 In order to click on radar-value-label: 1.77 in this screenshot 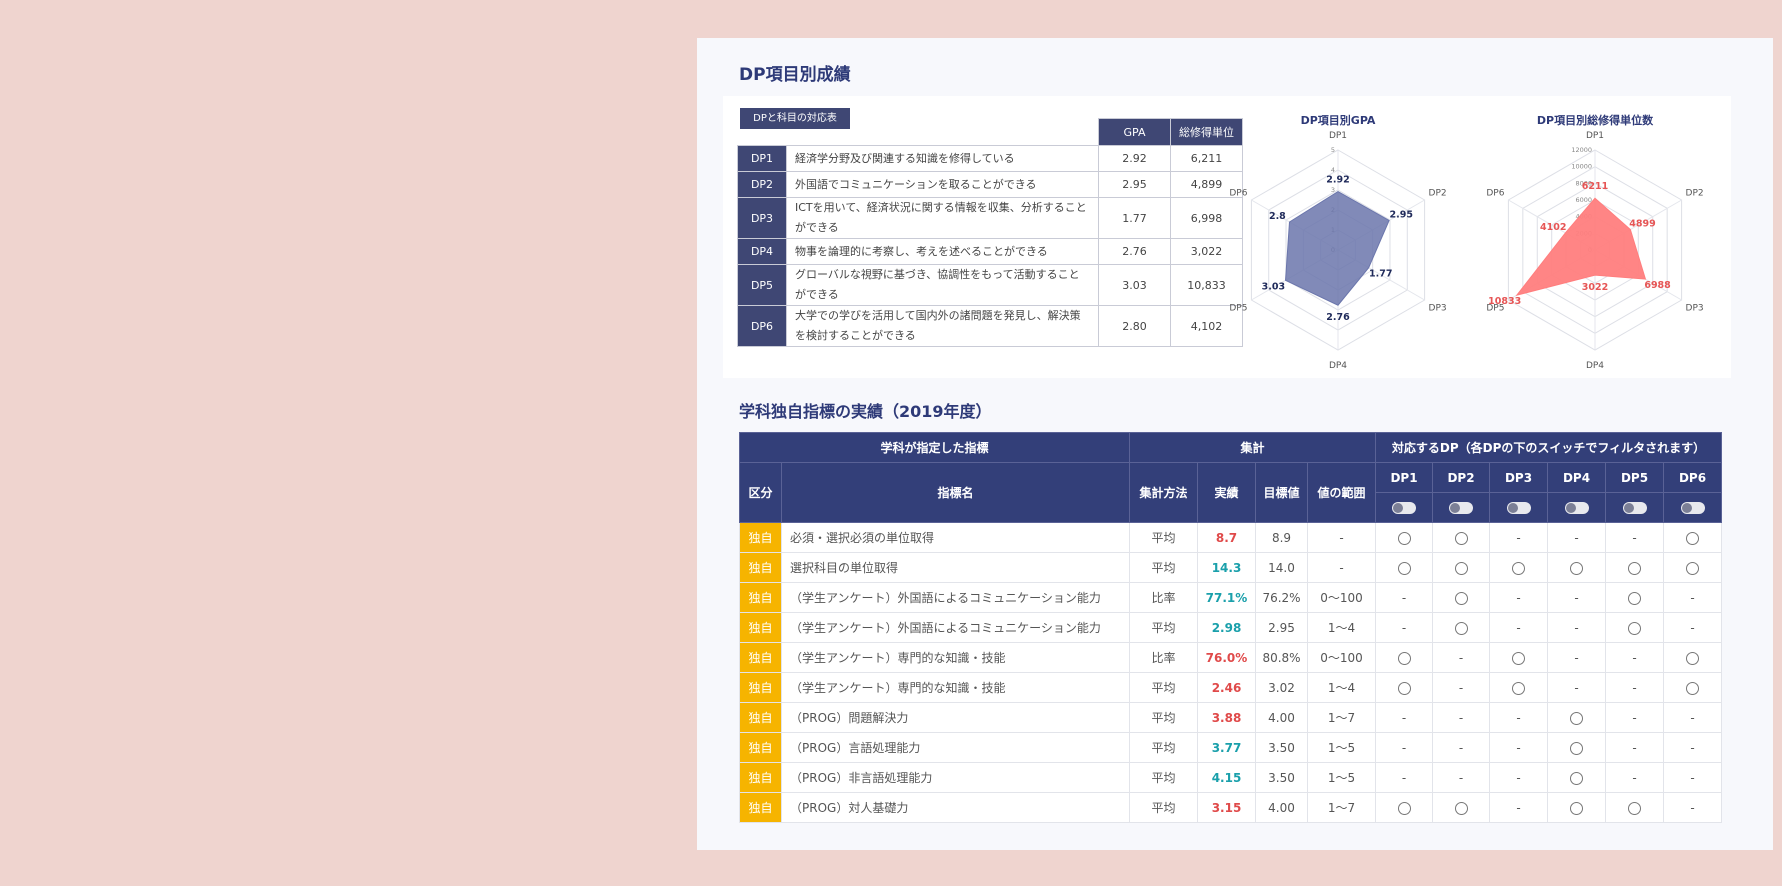, I will do `click(1380, 274)`.